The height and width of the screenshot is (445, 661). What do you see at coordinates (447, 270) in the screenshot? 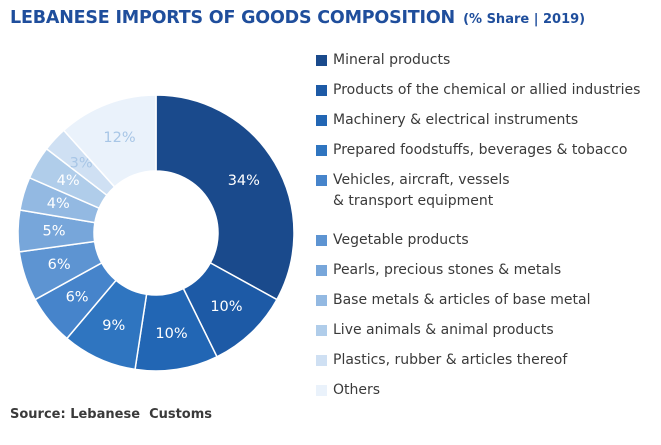
I see `legend-label: Pearls, precious stones & metals` at bounding box center [447, 270].